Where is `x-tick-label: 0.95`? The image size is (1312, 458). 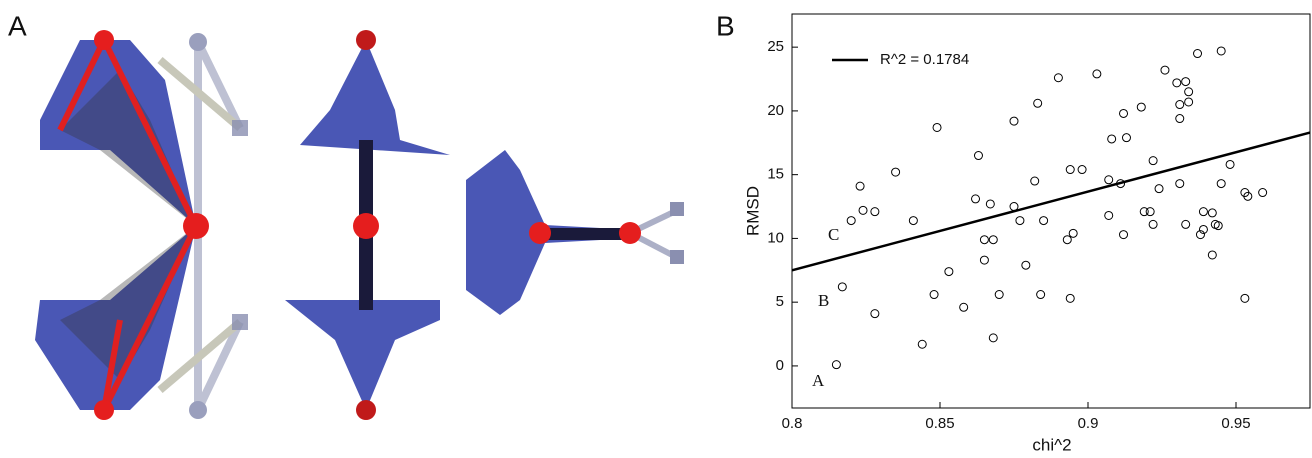 x-tick-label: 0.95 is located at coordinates (1235, 423).